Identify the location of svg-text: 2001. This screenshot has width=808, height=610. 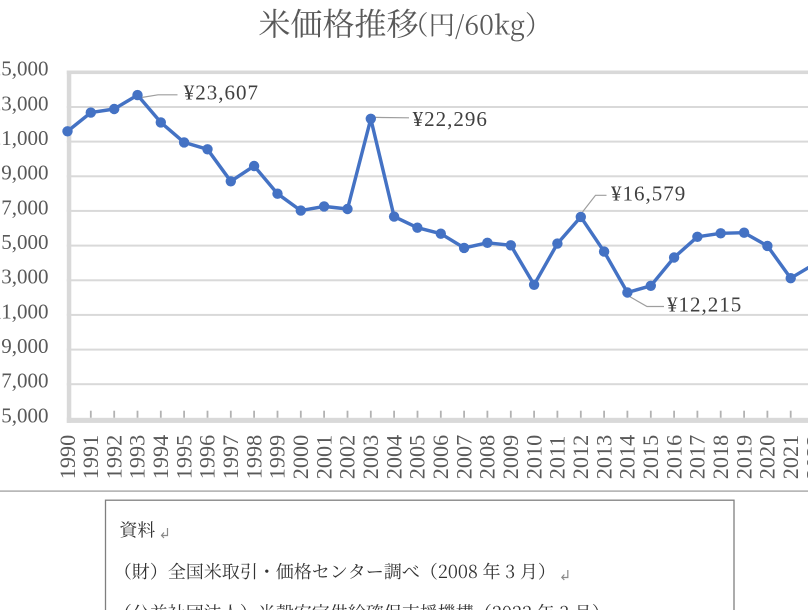
(323, 457).